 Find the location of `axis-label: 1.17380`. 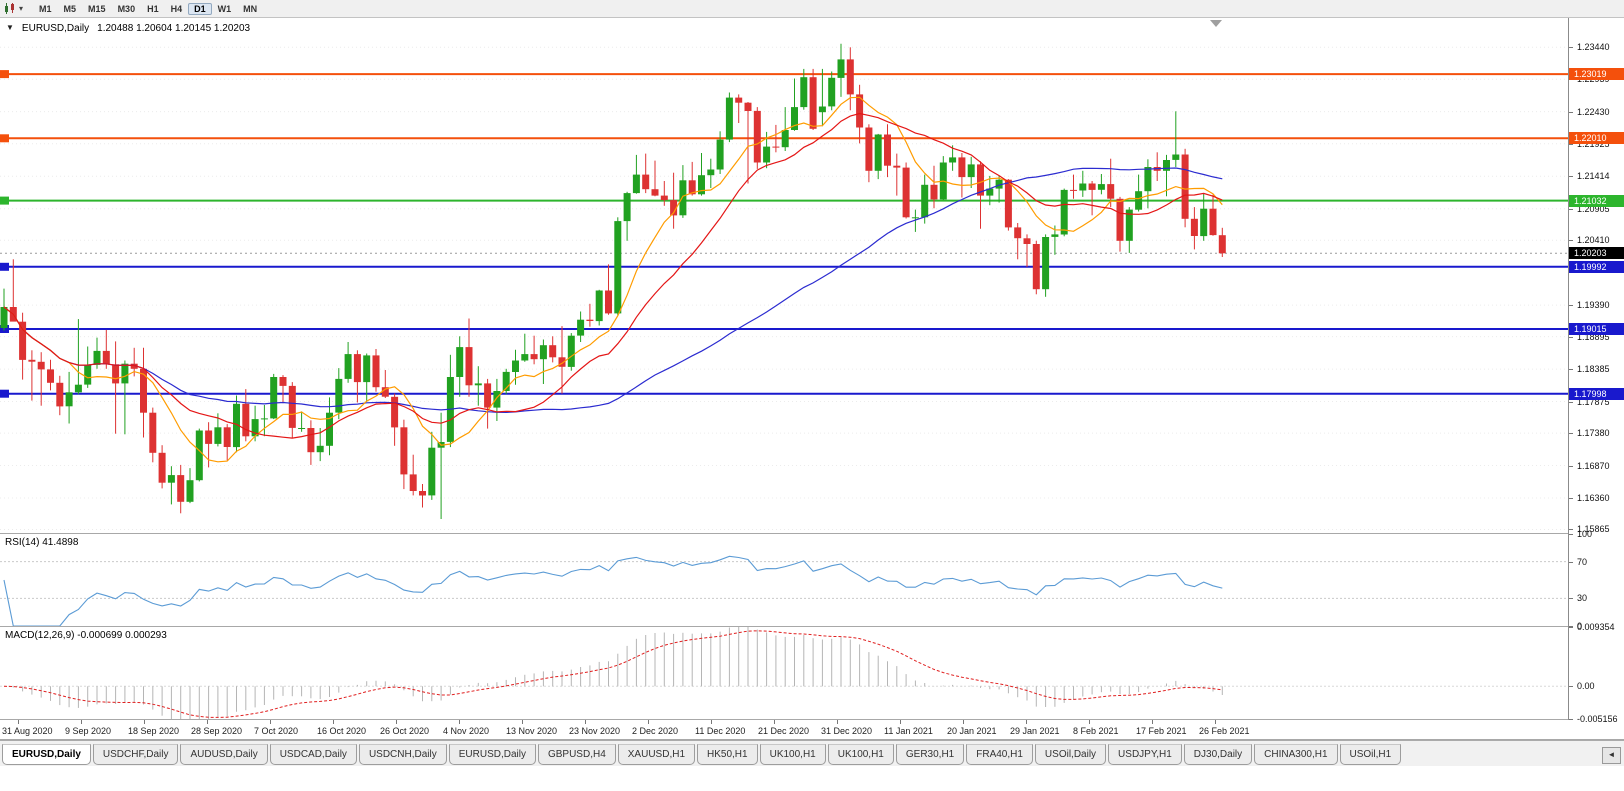

axis-label: 1.17380 is located at coordinates (1593, 433).